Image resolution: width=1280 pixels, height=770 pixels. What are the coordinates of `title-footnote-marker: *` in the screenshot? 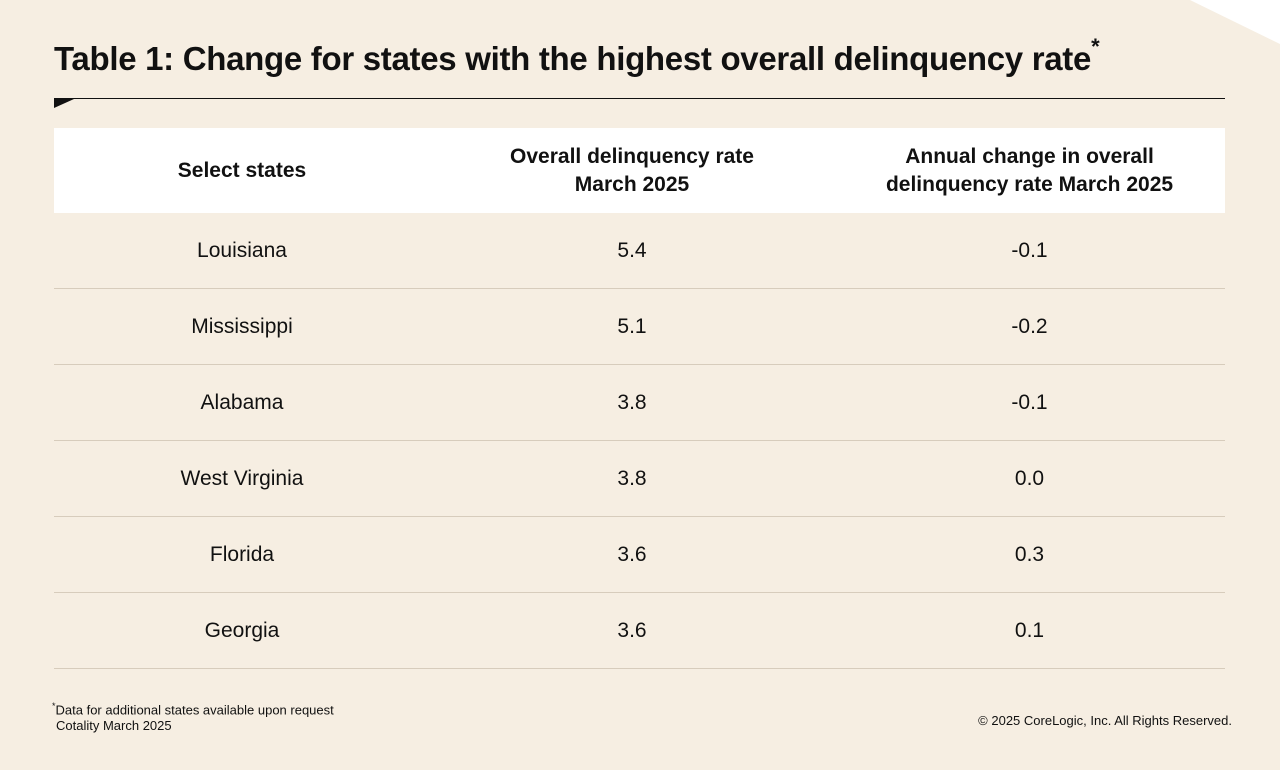 It's located at (1095, 46).